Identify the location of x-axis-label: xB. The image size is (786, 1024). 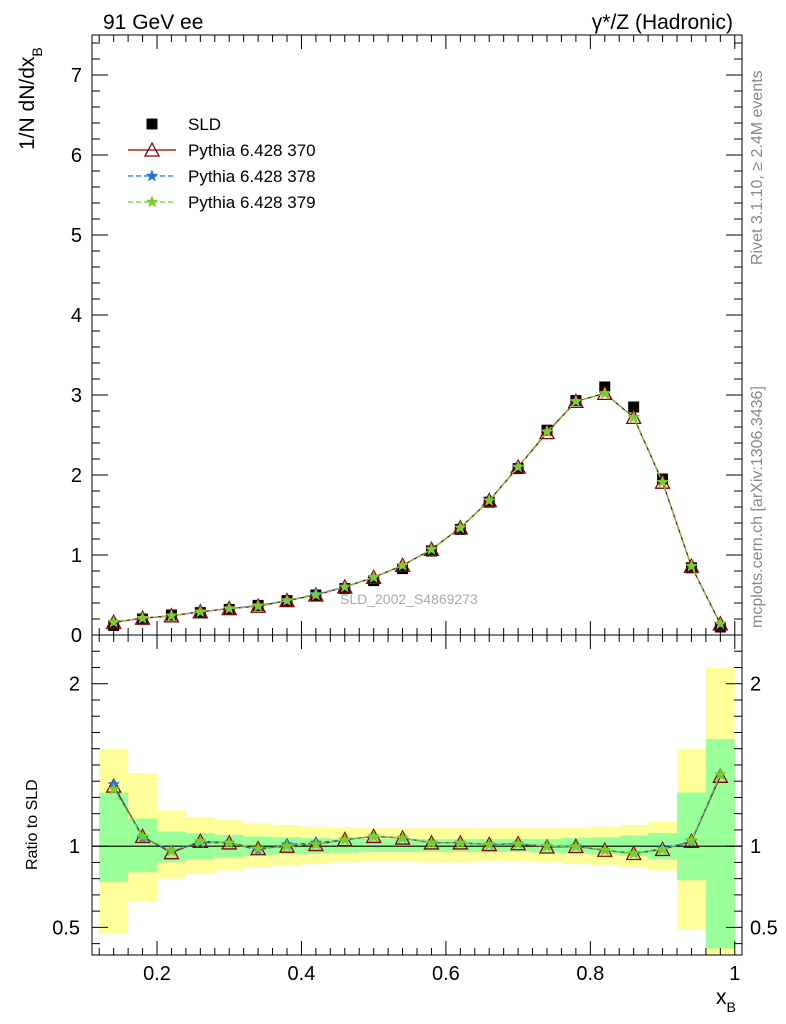
(726, 1000).